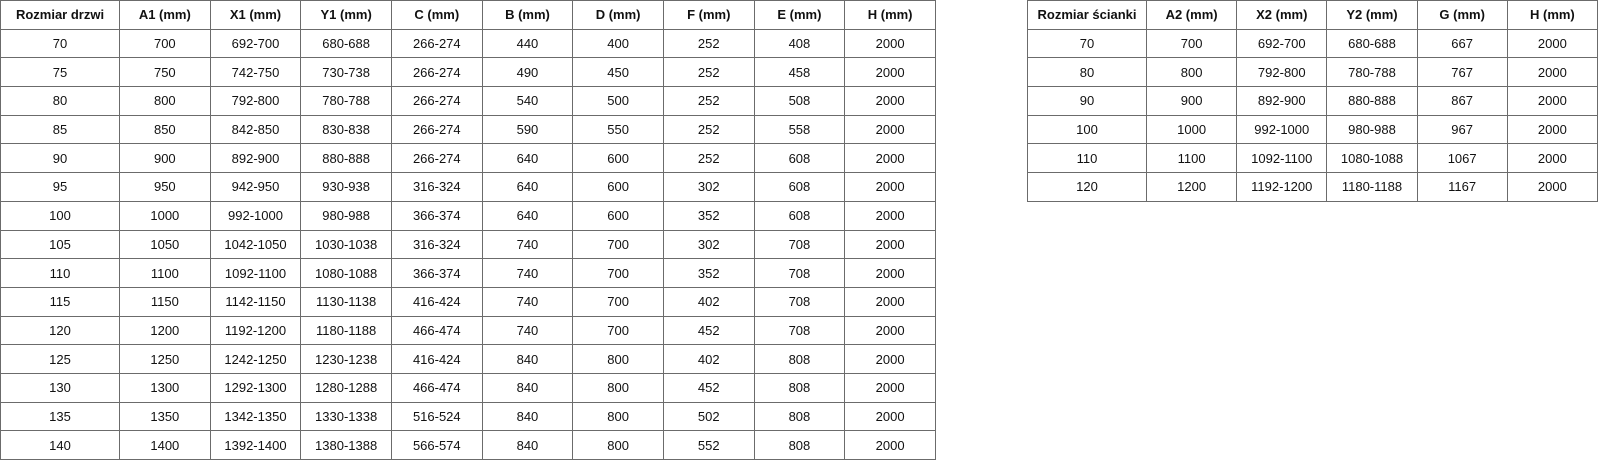 The height and width of the screenshot is (460, 1600). I want to click on table-cell: 566-574, so click(436, 445).